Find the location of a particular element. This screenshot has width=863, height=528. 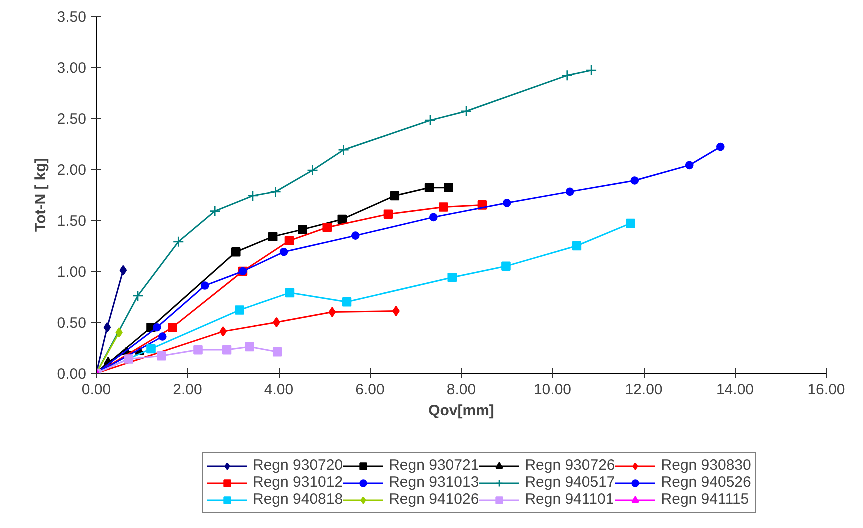

y-tick-label: 0.50 is located at coordinates (72, 323).